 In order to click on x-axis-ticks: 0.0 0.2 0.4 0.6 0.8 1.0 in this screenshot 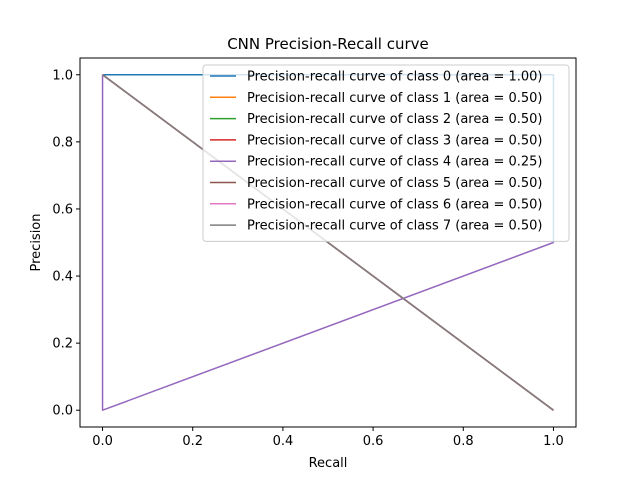, I will do `click(328, 438)`.